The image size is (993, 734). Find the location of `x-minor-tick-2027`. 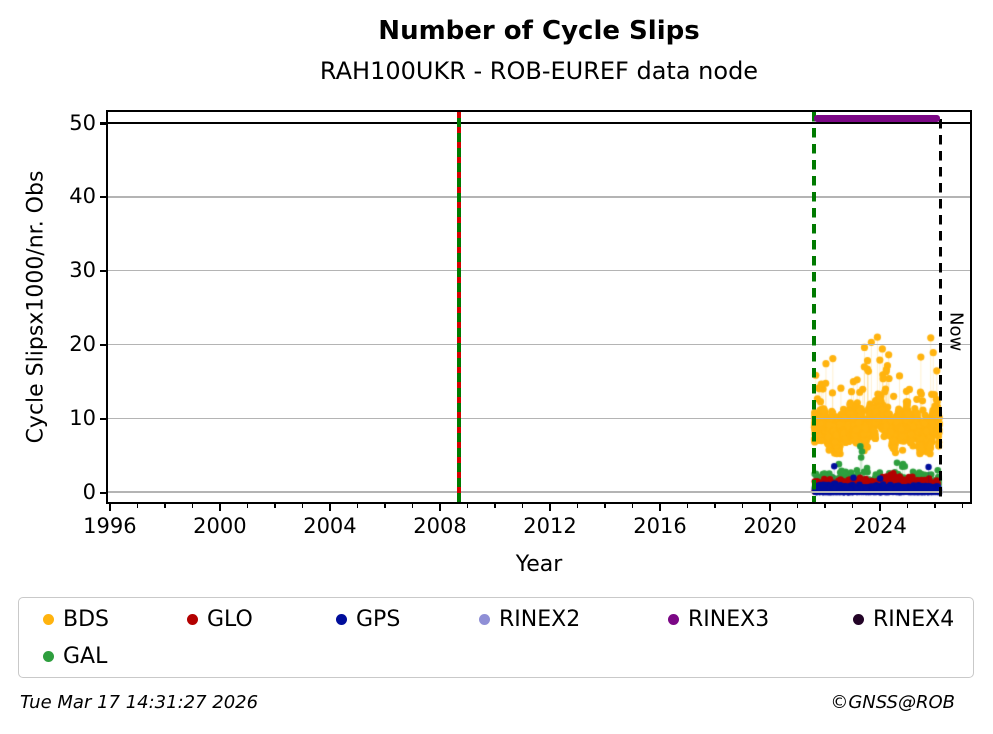

x-minor-tick-2027 is located at coordinates (962, 506).